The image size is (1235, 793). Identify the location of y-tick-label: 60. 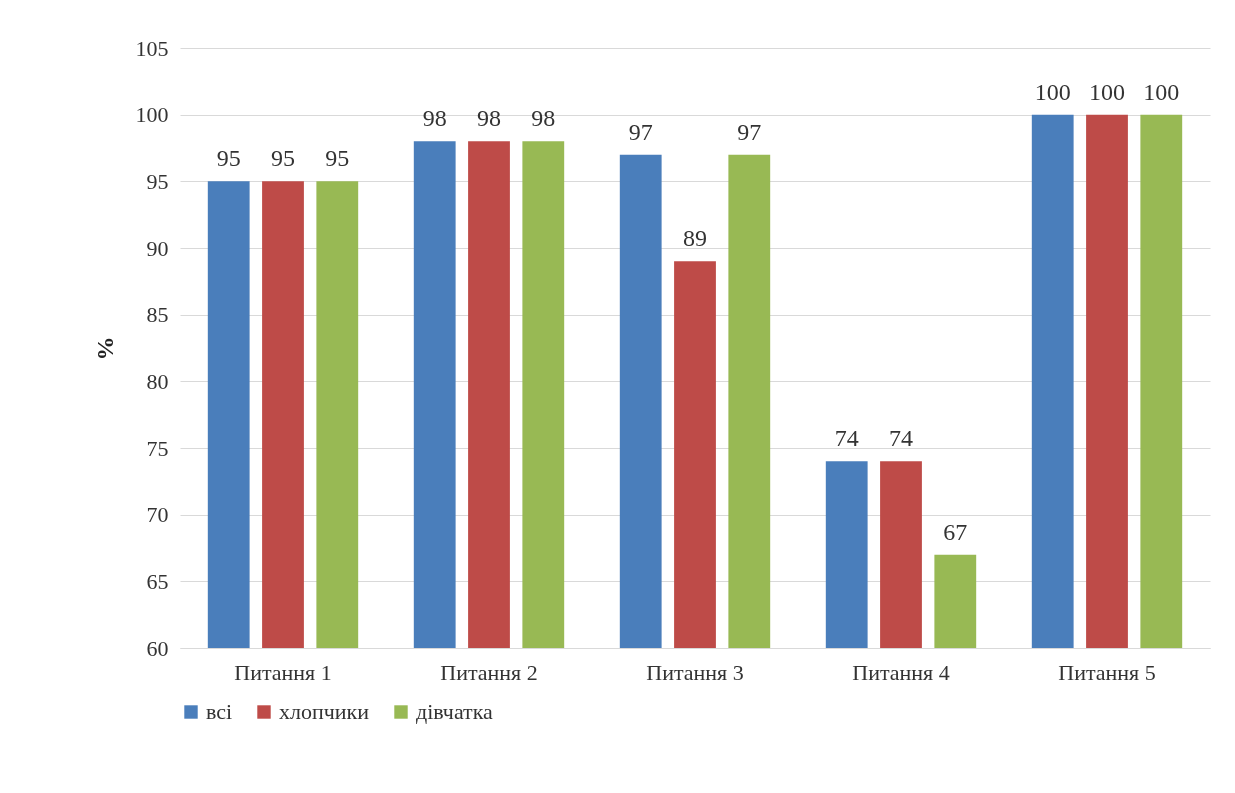
(157, 648).